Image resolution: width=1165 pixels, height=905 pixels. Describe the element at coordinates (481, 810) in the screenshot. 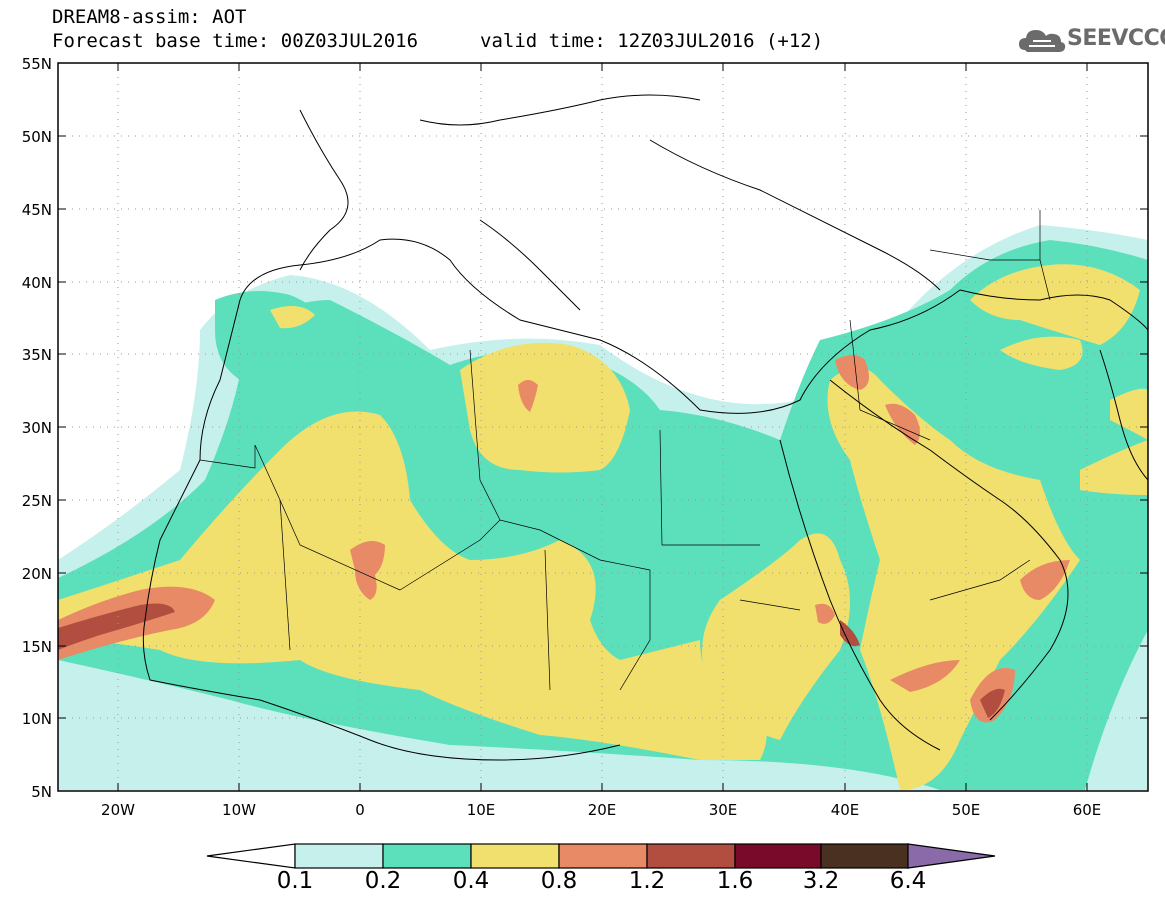

I see `lon-label: 10E` at that location.